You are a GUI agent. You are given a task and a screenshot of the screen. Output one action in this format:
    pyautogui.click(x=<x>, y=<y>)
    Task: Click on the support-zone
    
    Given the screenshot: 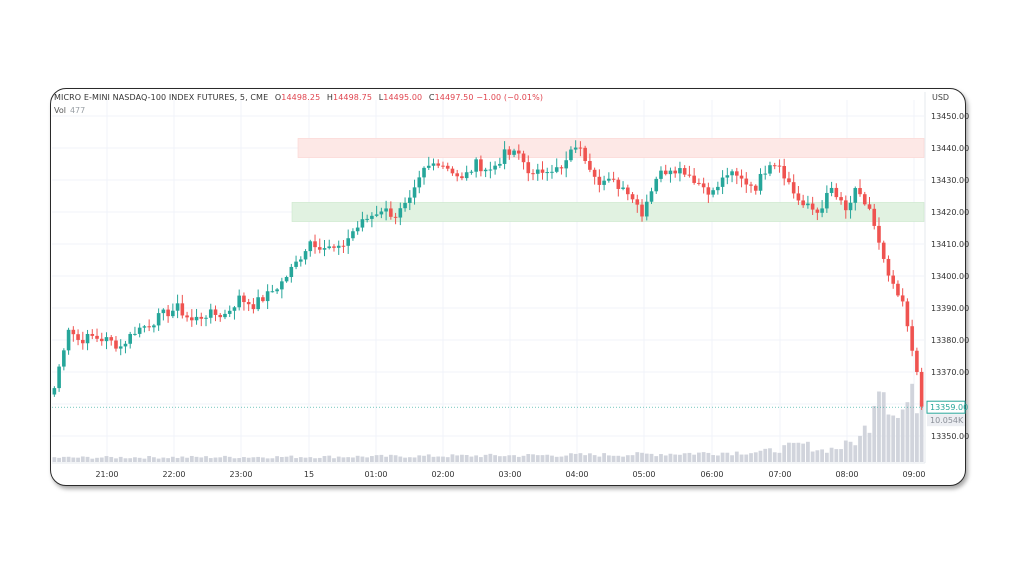 What is the action you would take?
    pyautogui.click(x=608, y=212)
    